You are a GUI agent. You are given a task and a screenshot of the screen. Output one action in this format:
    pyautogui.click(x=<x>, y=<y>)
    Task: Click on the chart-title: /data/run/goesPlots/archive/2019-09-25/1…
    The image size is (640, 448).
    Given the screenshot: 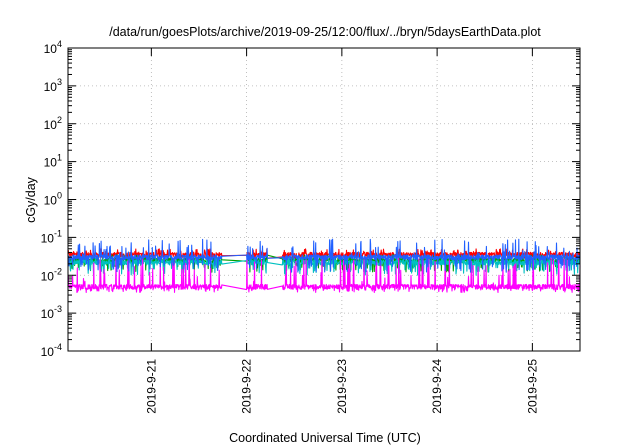 What is the action you would take?
    pyautogui.click(x=325, y=32)
    